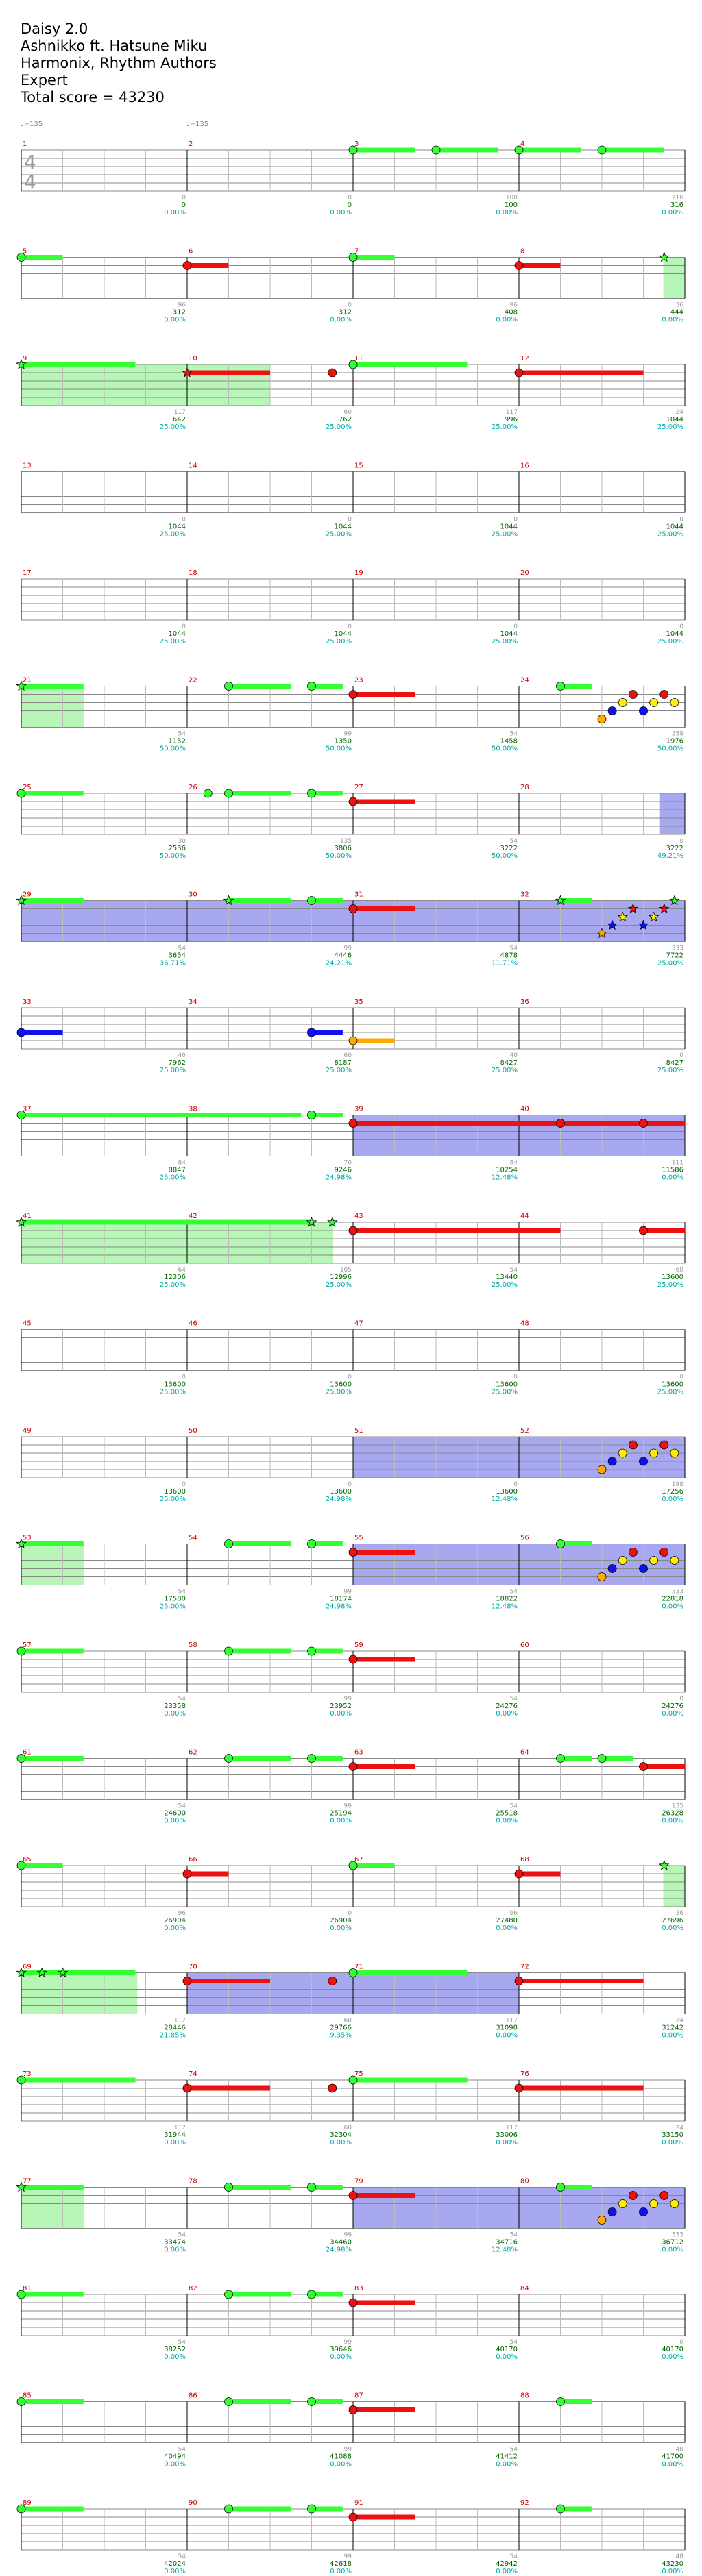 The width and height of the screenshot is (702, 2576). I want to click on cumulative-score: 8427, so click(509, 1063).